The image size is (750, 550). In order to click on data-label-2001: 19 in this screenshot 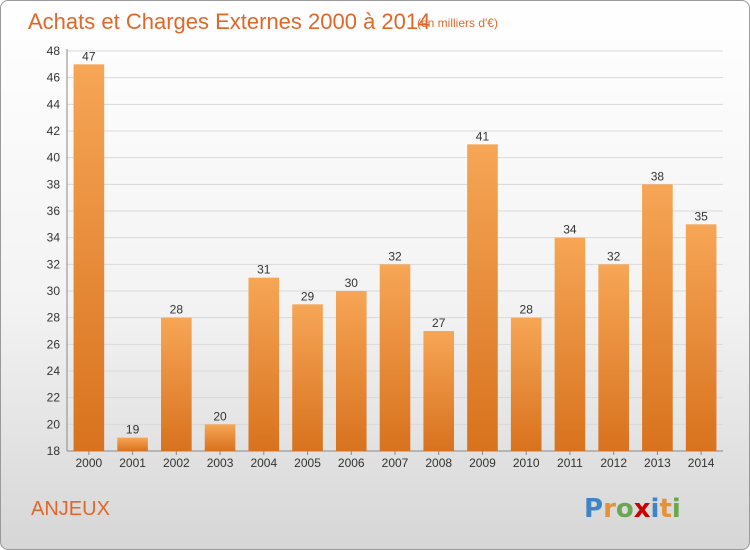, I will do `click(133, 430)`.